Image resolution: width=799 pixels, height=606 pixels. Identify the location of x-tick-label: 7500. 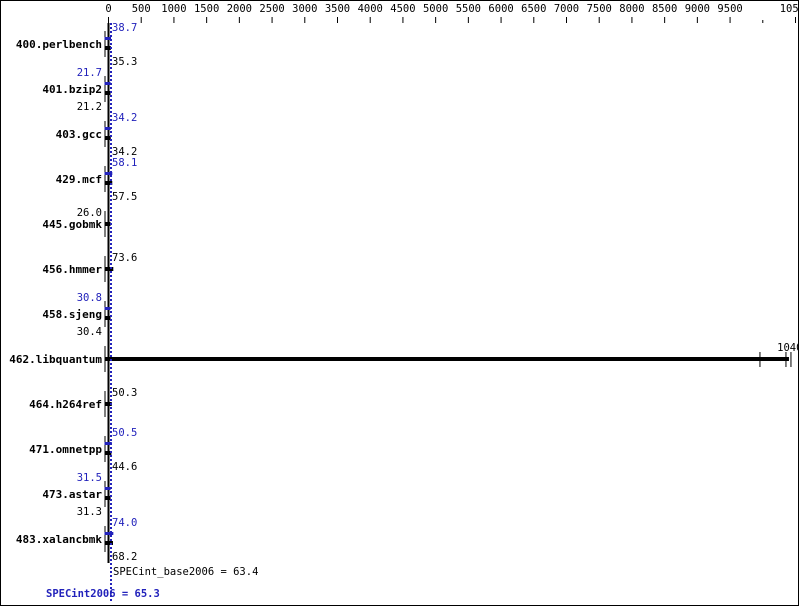
(599, 9).